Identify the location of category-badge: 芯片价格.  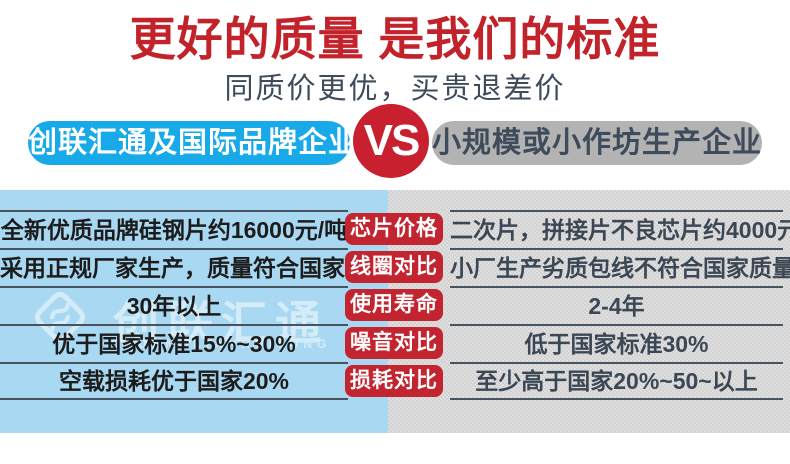
(394, 229).